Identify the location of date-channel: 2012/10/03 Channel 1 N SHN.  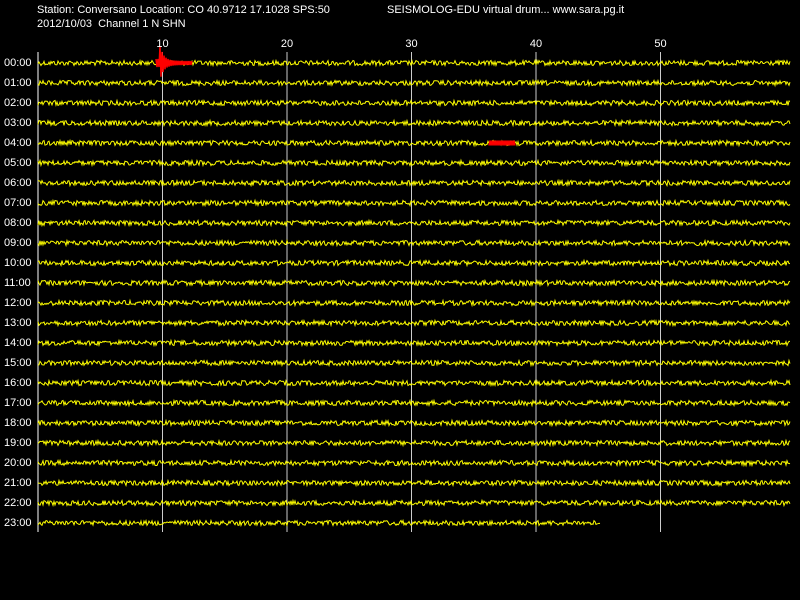
(111, 24).